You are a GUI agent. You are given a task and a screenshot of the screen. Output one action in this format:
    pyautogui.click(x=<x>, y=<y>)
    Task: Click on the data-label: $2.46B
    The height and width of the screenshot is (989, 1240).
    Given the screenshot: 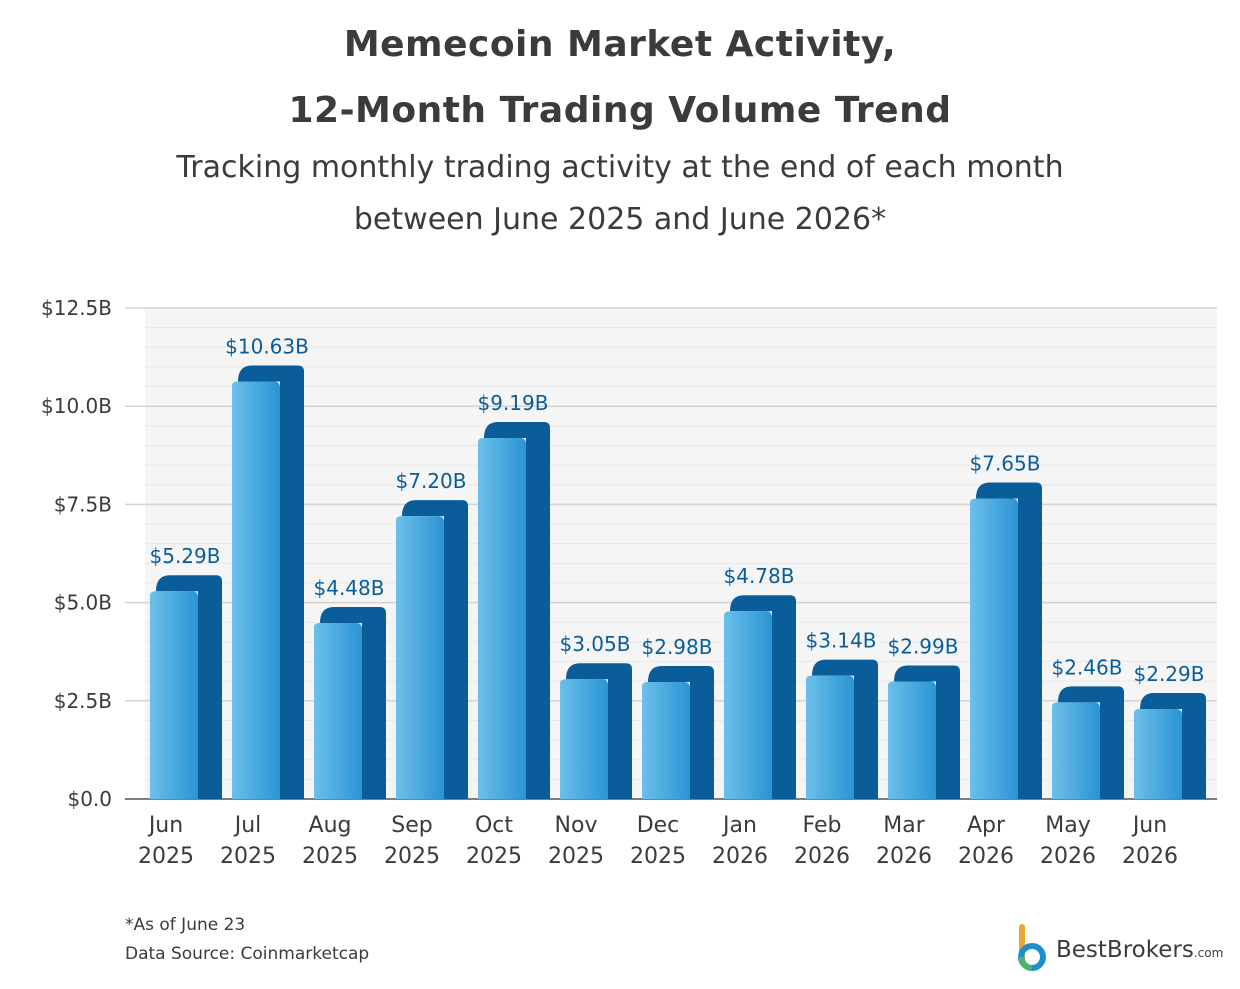 What is the action you would take?
    pyautogui.click(x=1087, y=667)
    